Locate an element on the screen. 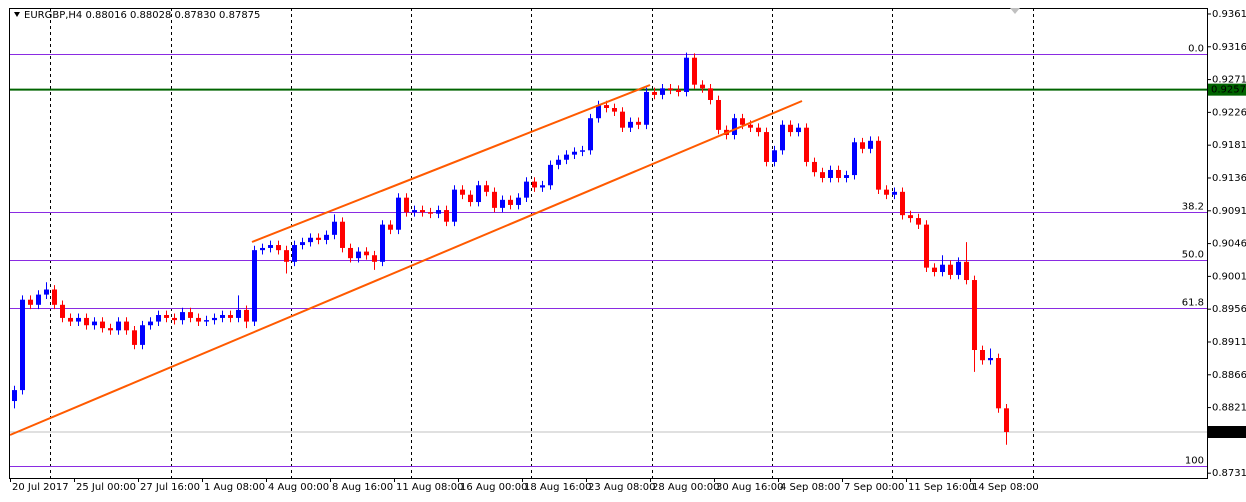  fibo-level-label: 50.0 is located at coordinates (1193, 255).